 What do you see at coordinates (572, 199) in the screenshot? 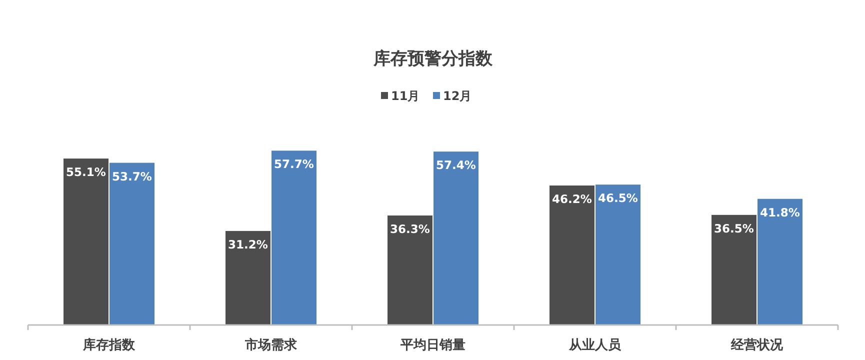
I see `data-label: 46.2%` at bounding box center [572, 199].